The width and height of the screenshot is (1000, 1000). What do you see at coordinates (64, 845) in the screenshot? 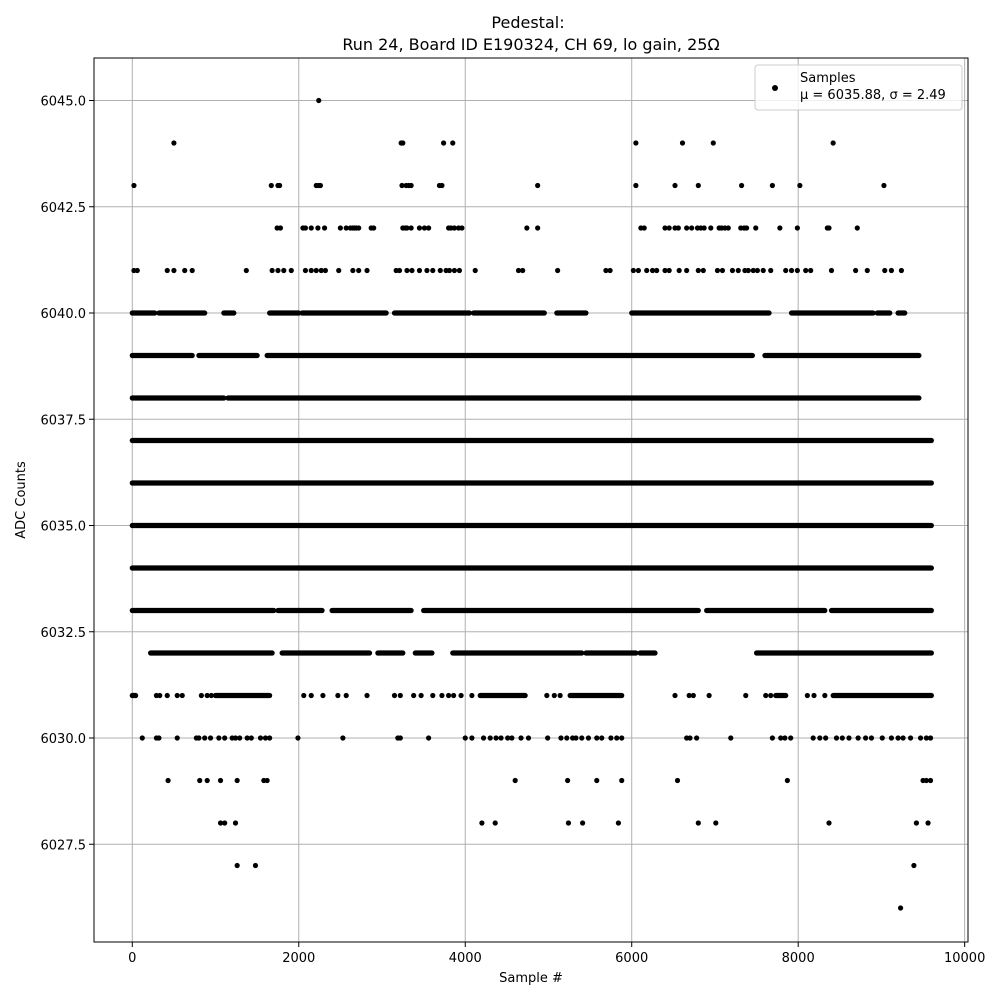
I see `y-tick-label: 6027.5` at bounding box center [64, 845].